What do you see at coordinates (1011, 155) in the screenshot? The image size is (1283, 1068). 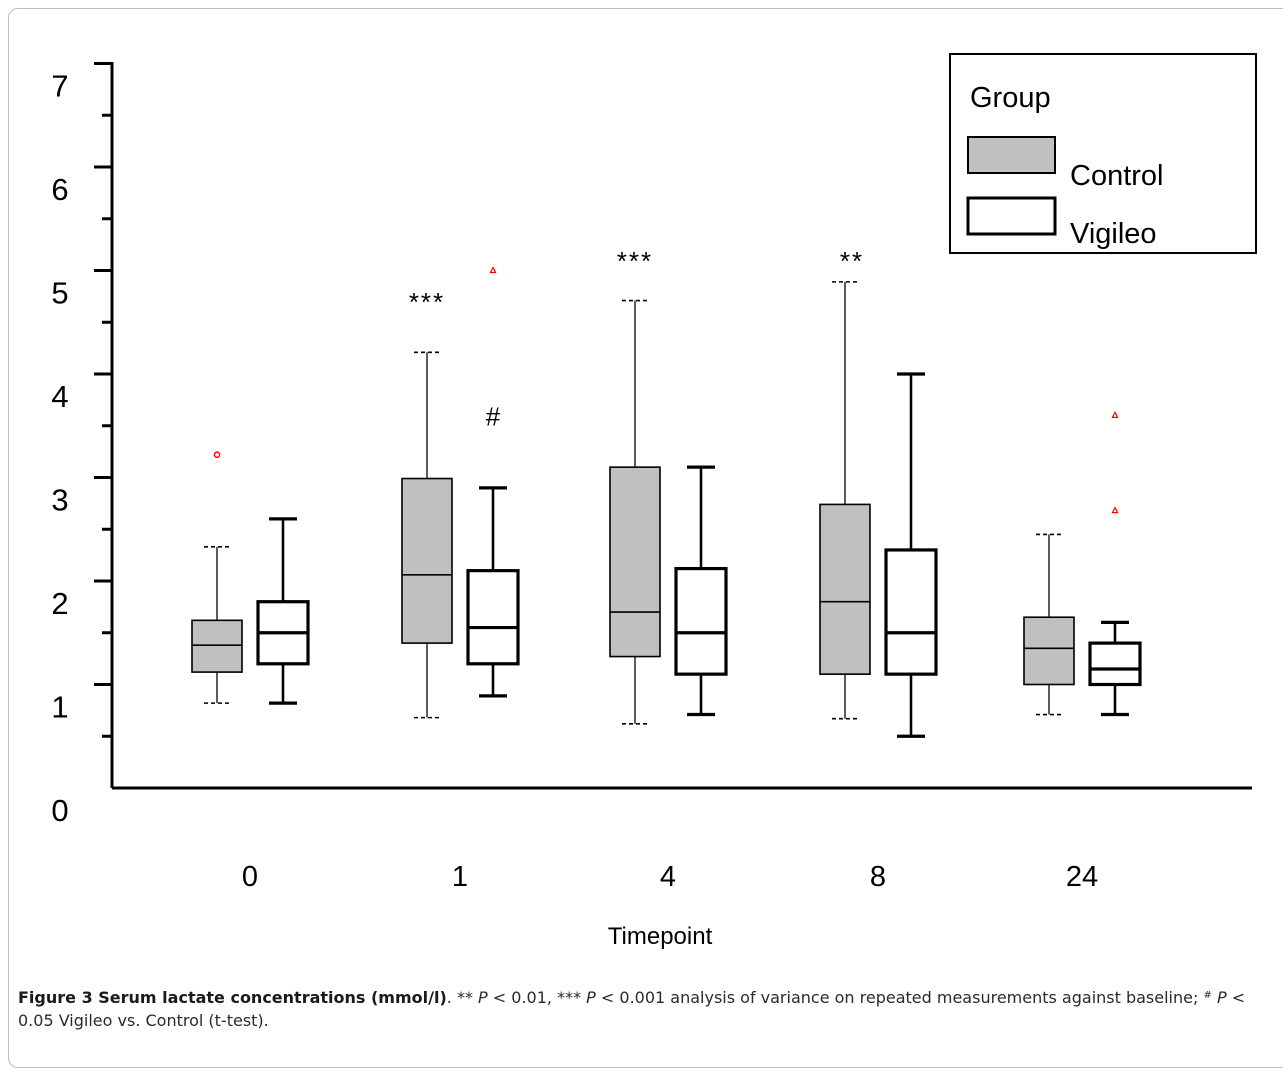 I see `legend-swatch-control` at bounding box center [1011, 155].